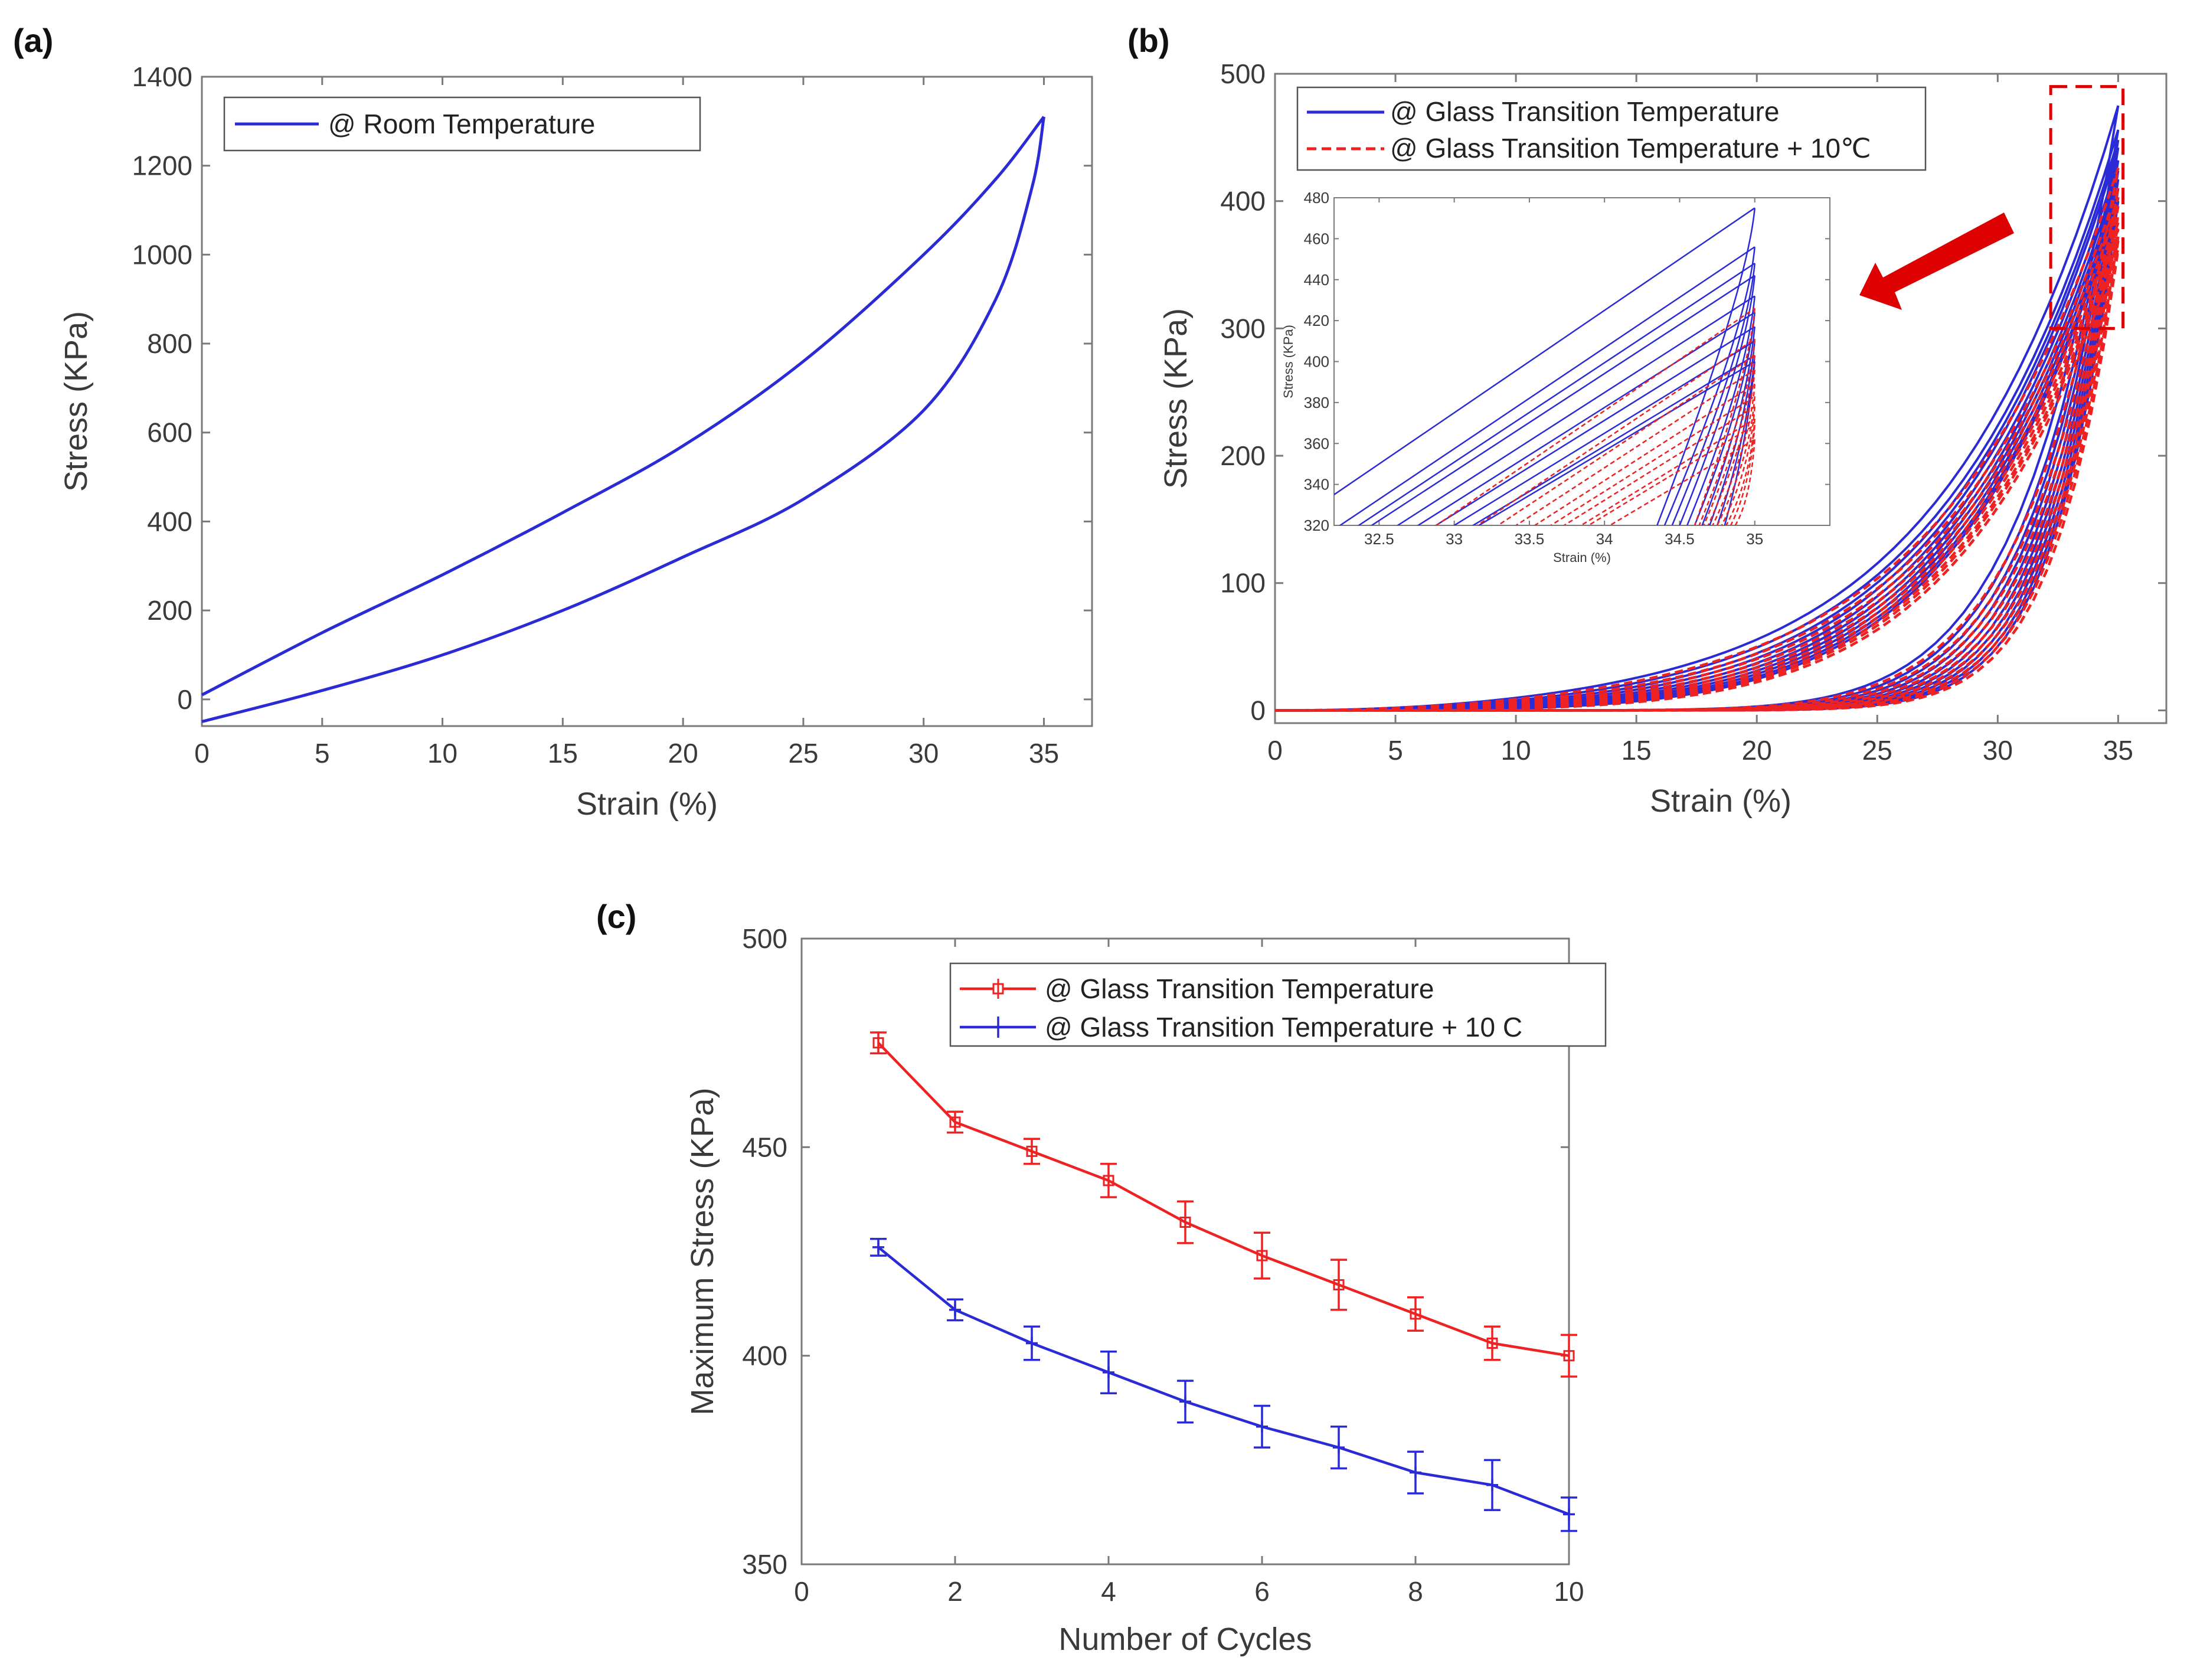 The image size is (2187, 1680). I want to click on y-tick-label: 340, so click(1317, 485).